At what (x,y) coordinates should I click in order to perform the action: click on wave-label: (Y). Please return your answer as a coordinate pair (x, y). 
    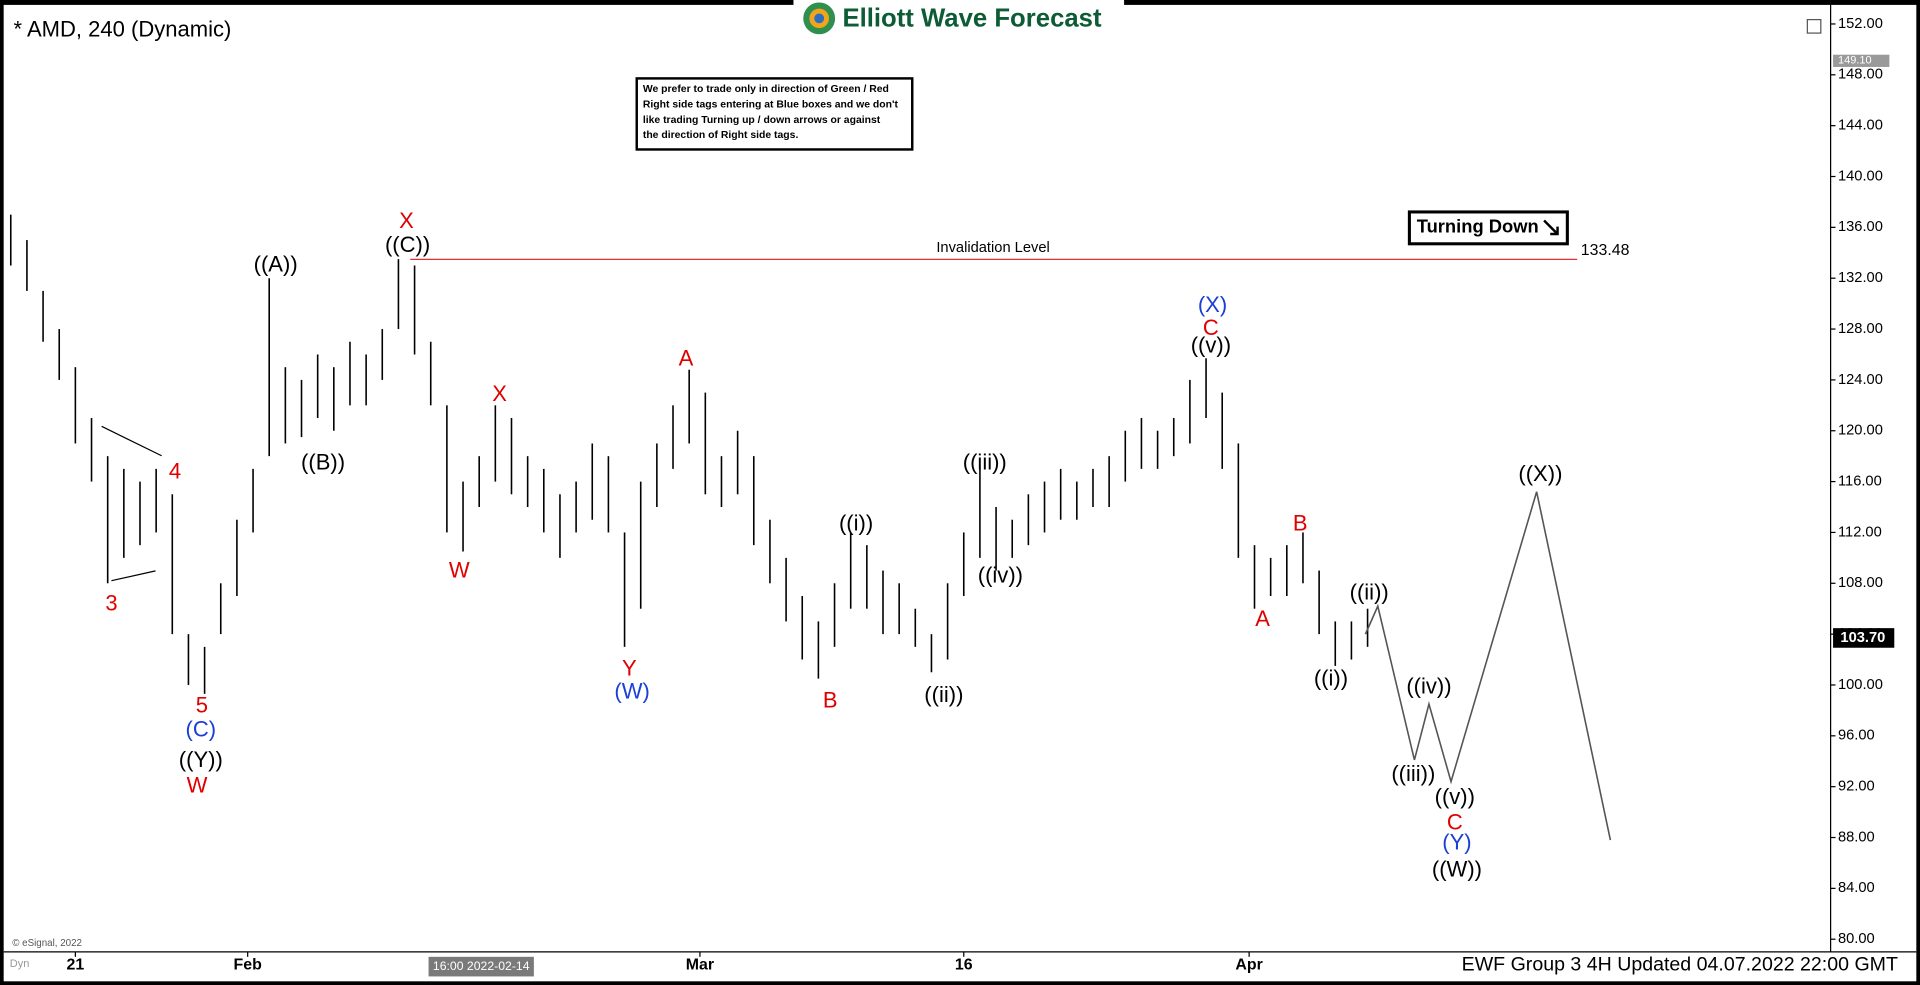
    Looking at the image, I should click on (1456, 842).